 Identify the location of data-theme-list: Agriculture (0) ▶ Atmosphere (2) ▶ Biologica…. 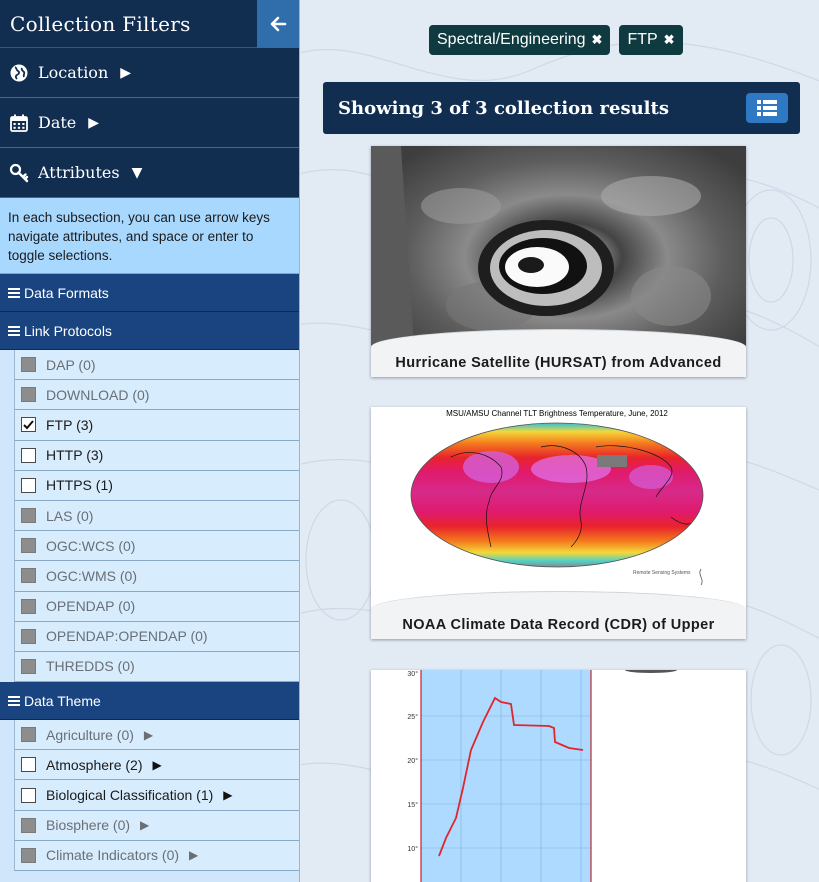
(149, 795).